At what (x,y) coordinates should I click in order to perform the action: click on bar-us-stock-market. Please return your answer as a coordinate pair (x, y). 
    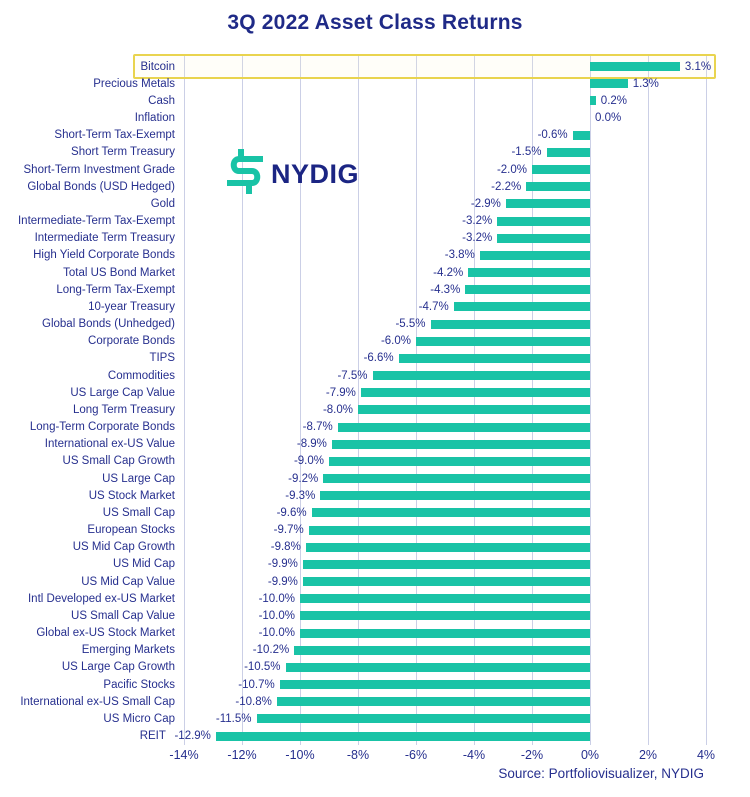
    Looking at the image, I should click on (455, 496).